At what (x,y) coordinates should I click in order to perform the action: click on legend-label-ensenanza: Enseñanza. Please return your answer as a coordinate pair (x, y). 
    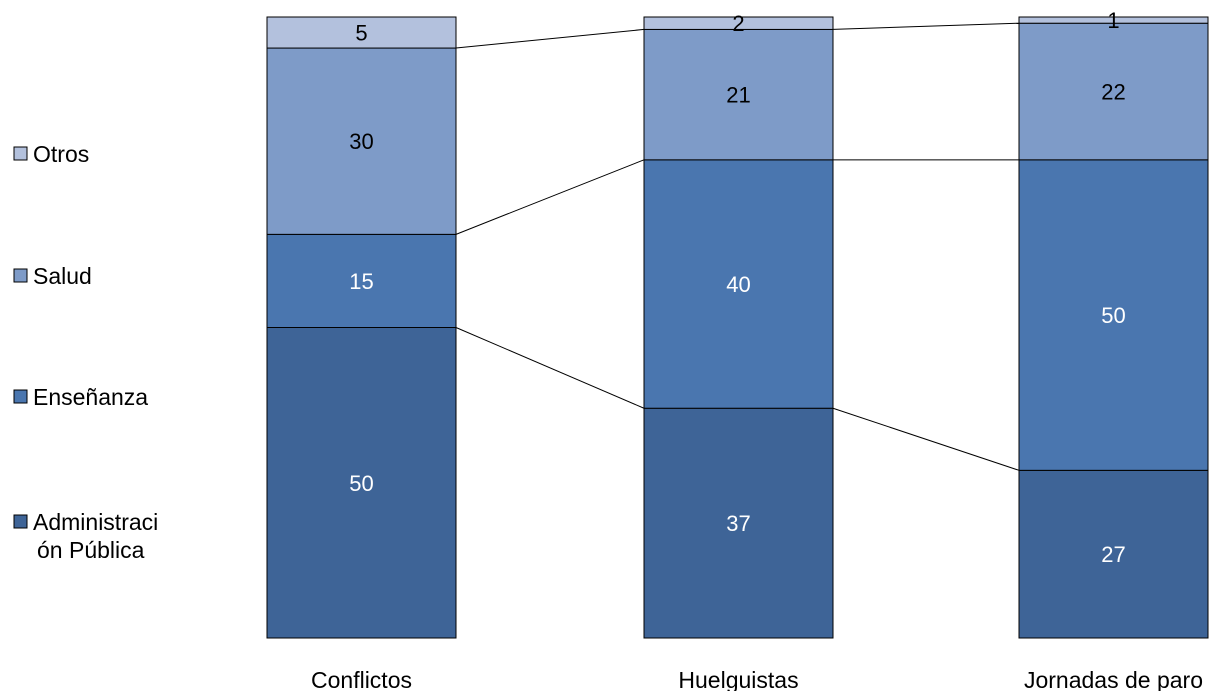
    Looking at the image, I should click on (90, 397).